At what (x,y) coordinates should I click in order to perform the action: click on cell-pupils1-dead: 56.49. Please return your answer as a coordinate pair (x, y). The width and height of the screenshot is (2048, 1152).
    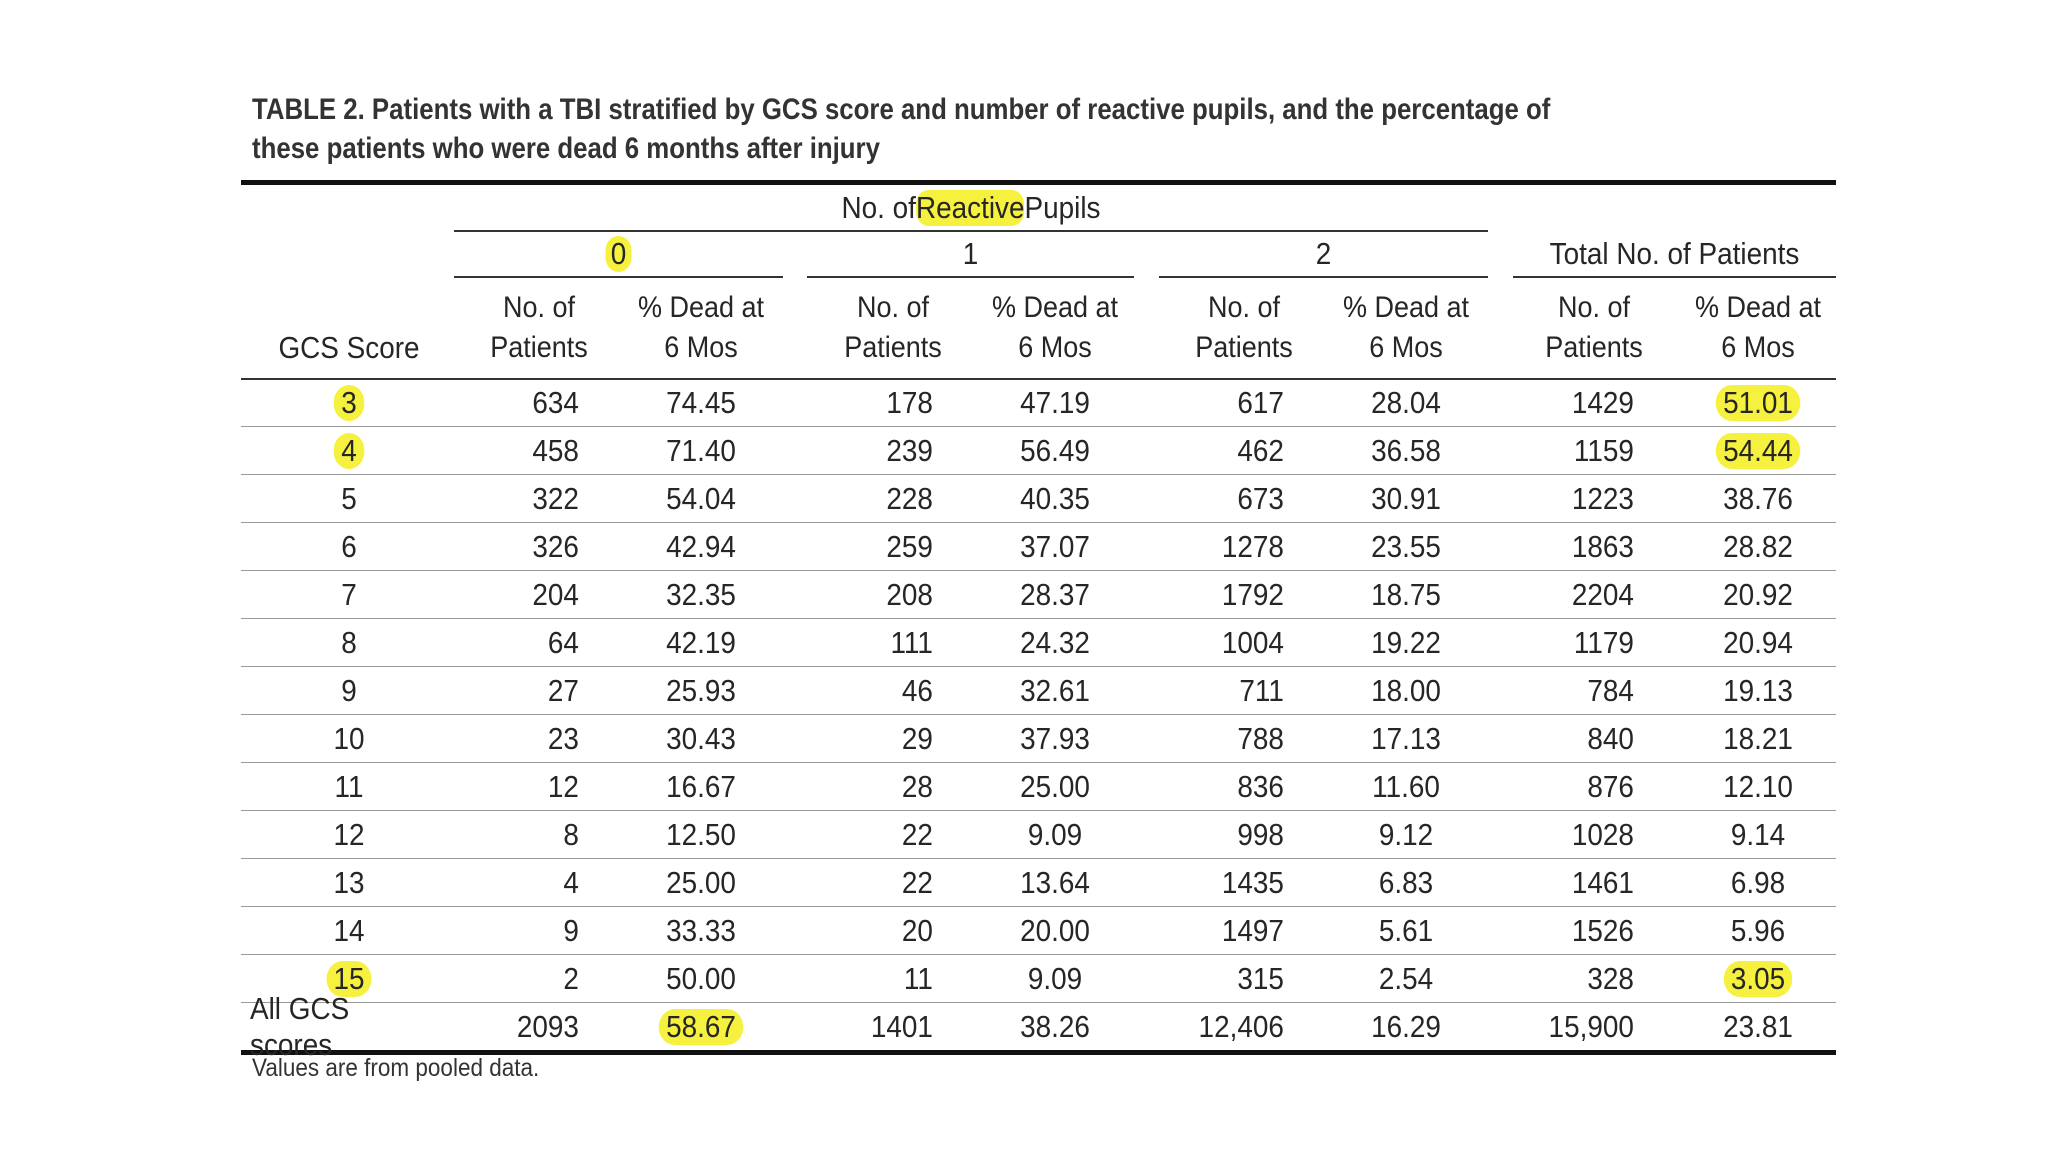
    Looking at the image, I should click on (1055, 450).